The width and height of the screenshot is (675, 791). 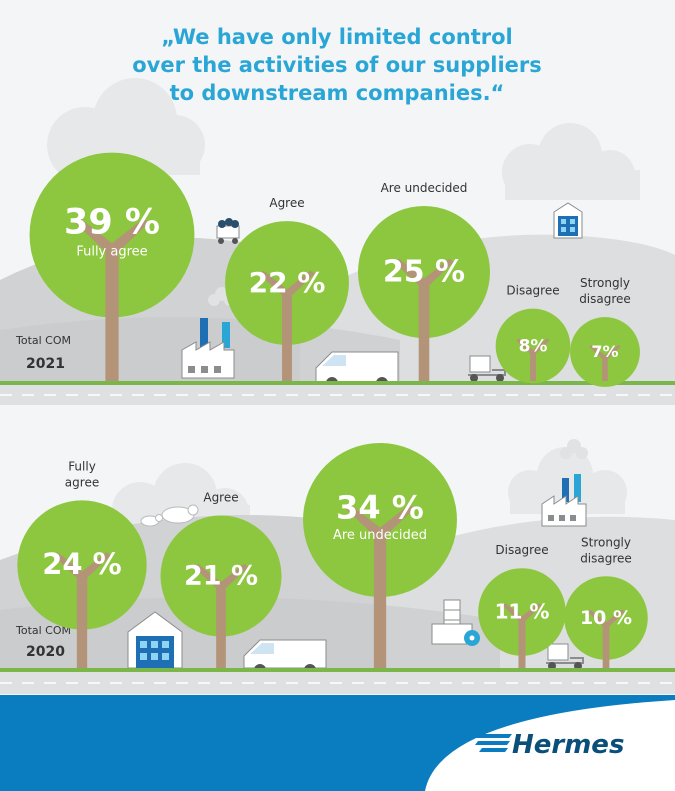 I want to click on hermes-wing-icon, so click(x=491, y=743).